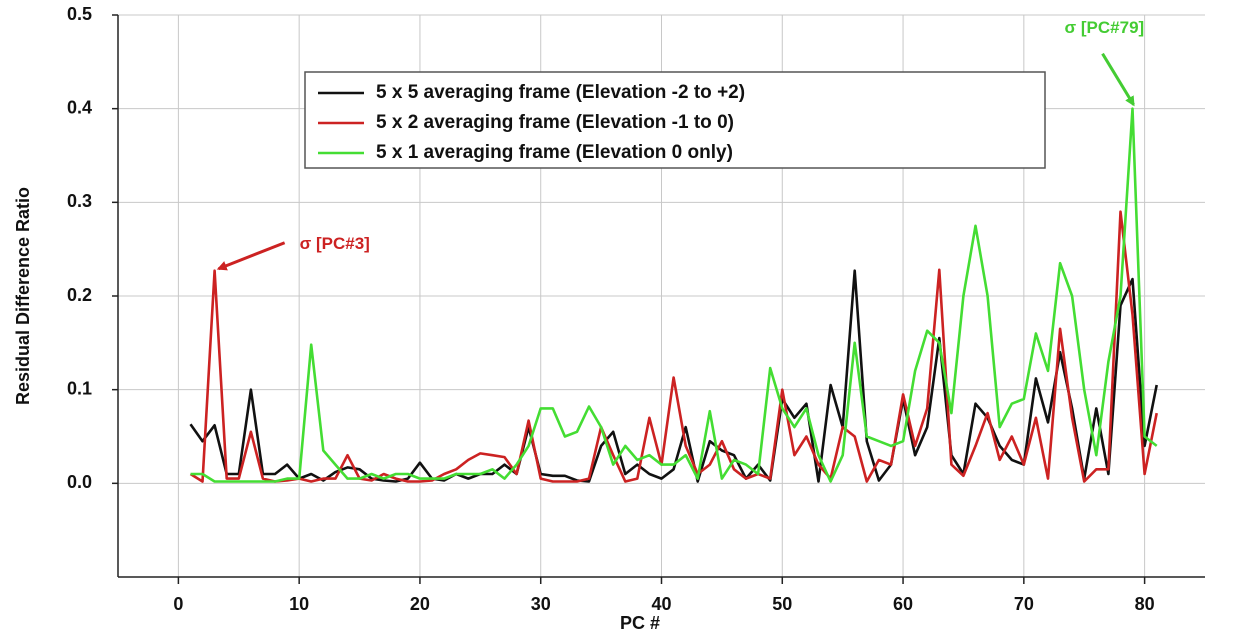 The image size is (1233, 636). Describe the element at coordinates (420, 604) in the screenshot. I see `x-tick-label: 20` at that location.